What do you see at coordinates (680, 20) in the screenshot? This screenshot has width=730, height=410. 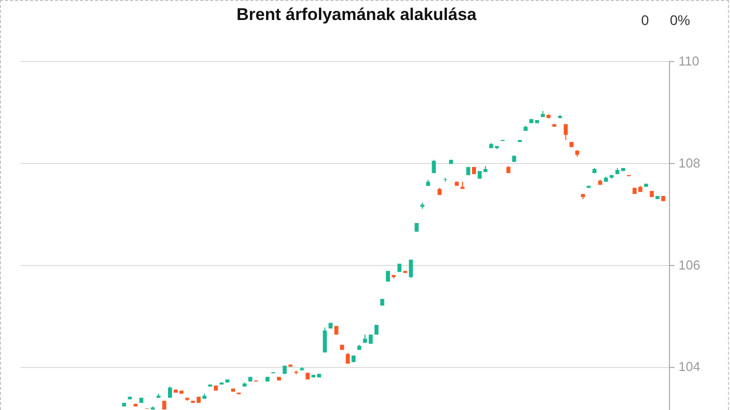 I see `text: 0%` at bounding box center [680, 20].